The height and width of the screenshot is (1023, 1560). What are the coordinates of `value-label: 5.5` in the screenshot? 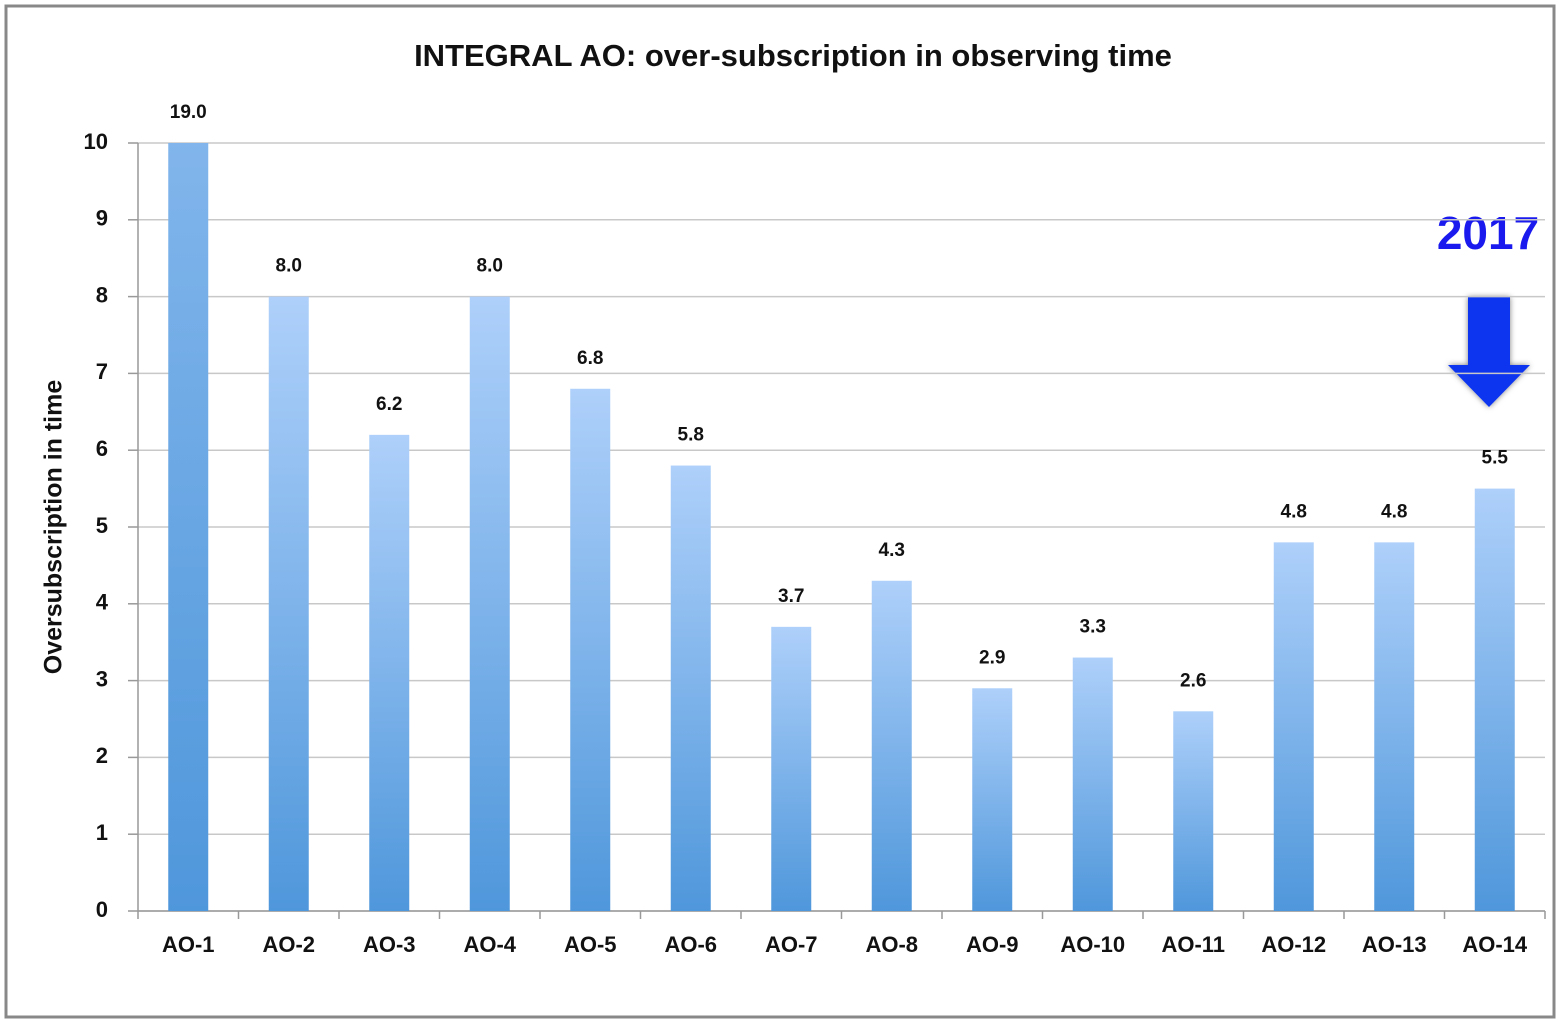 It's located at (1495, 458).